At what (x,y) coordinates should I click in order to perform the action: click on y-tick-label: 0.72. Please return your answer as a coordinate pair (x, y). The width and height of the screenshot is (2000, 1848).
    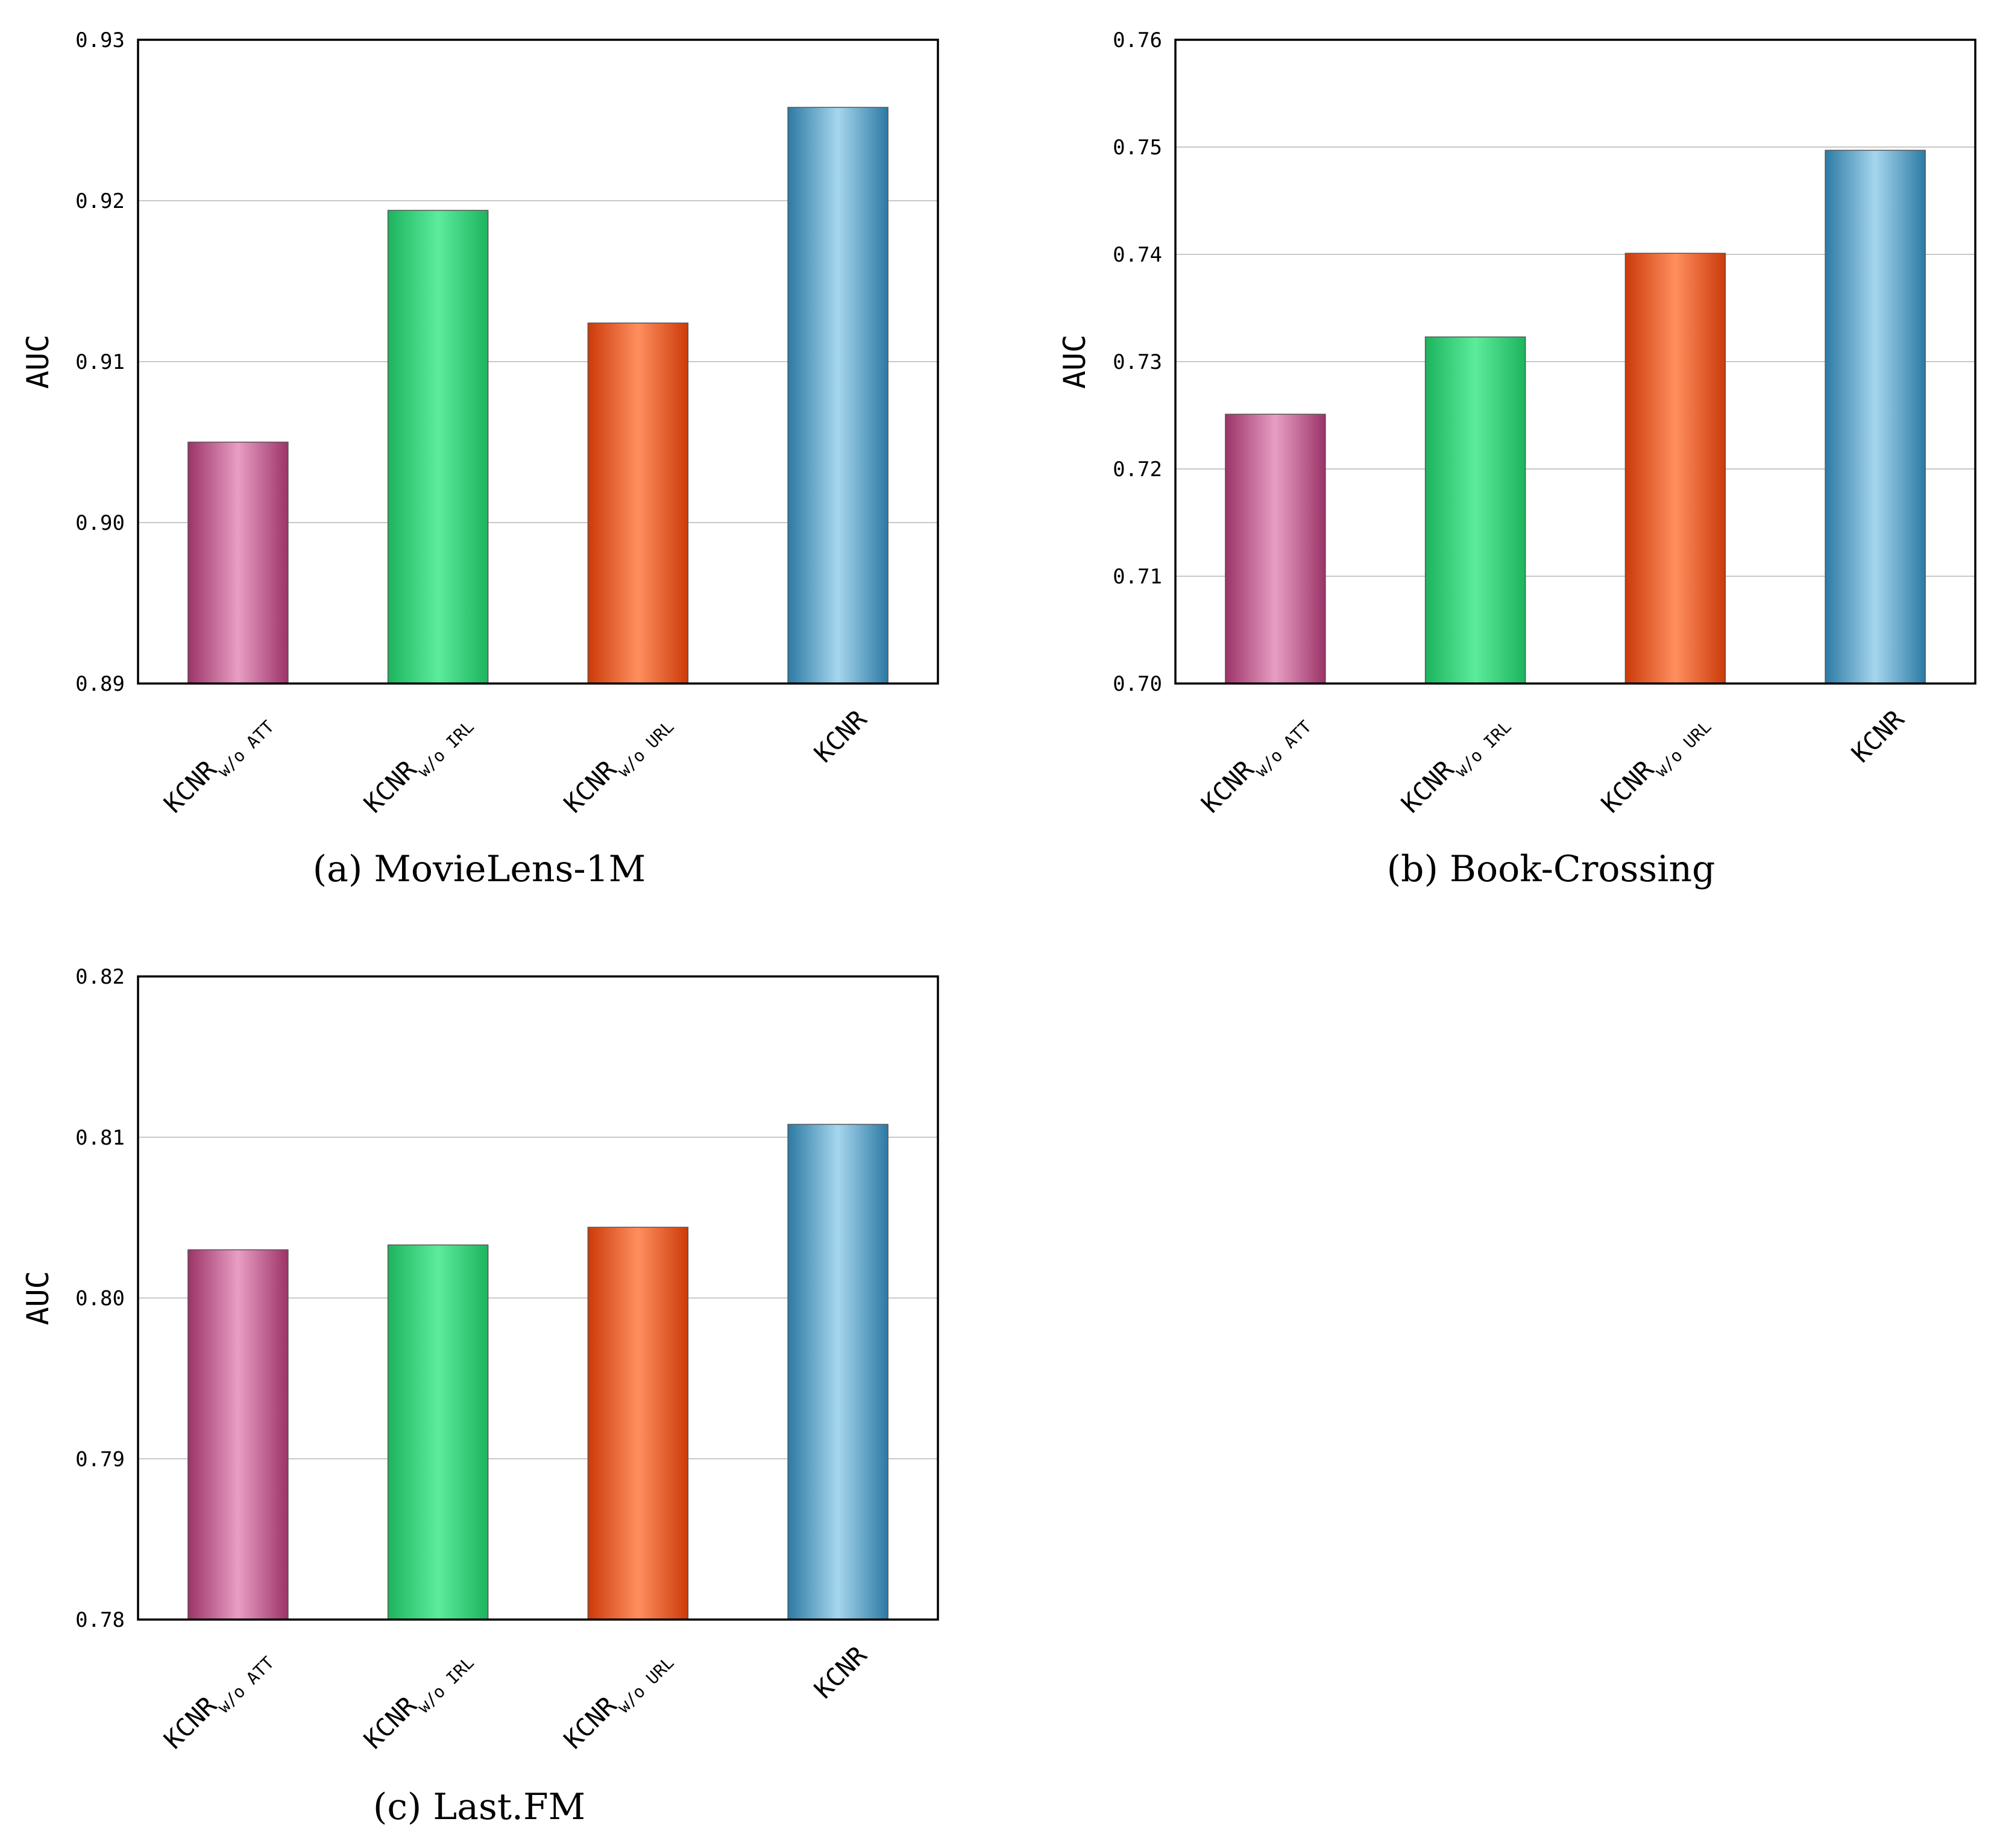
    Looking at the image, I should click on (1137, 469).